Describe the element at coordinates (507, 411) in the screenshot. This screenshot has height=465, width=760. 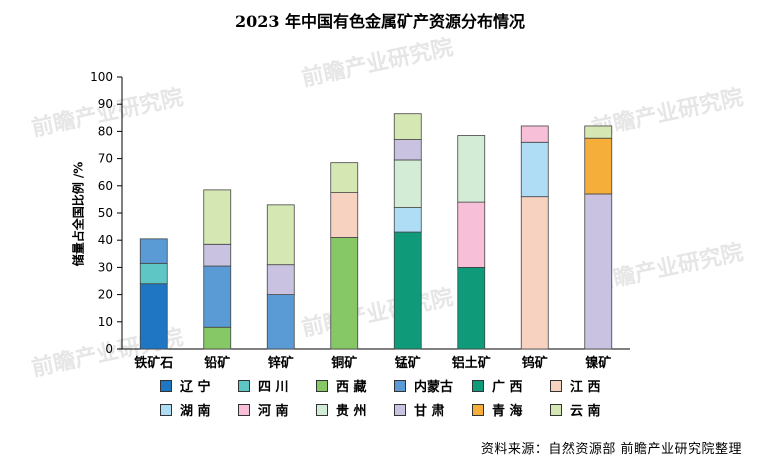
I see `legend-label: 青 海` at that location.